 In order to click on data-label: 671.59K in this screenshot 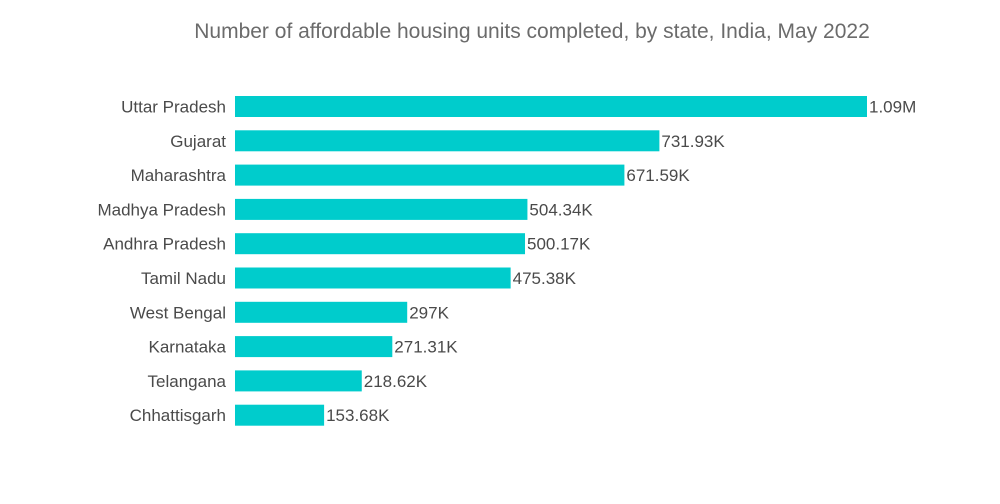, I will do `click(658, 175)`.